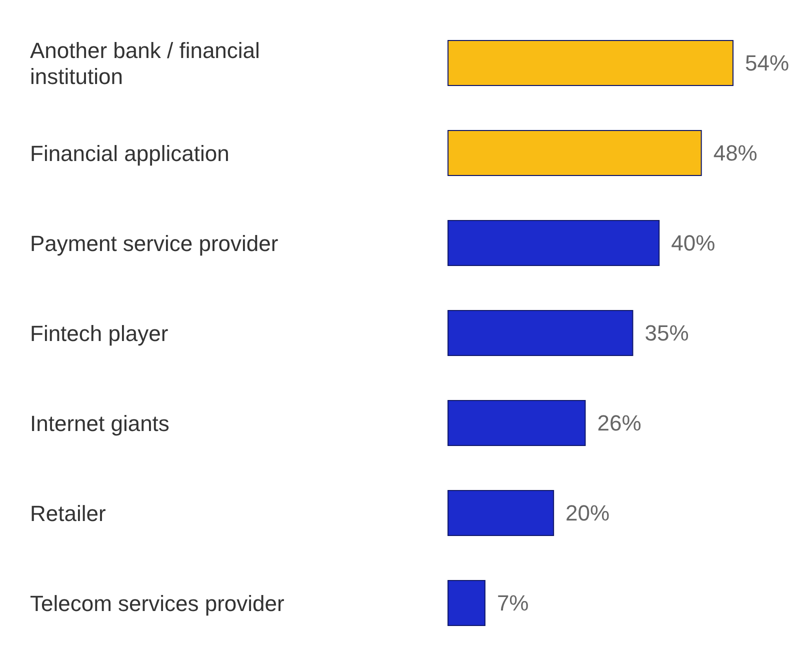 The image size is (810, 665). Describe the element at coordinates (619, 423) in the screenshot. I see `data-label: 26%` at that location.